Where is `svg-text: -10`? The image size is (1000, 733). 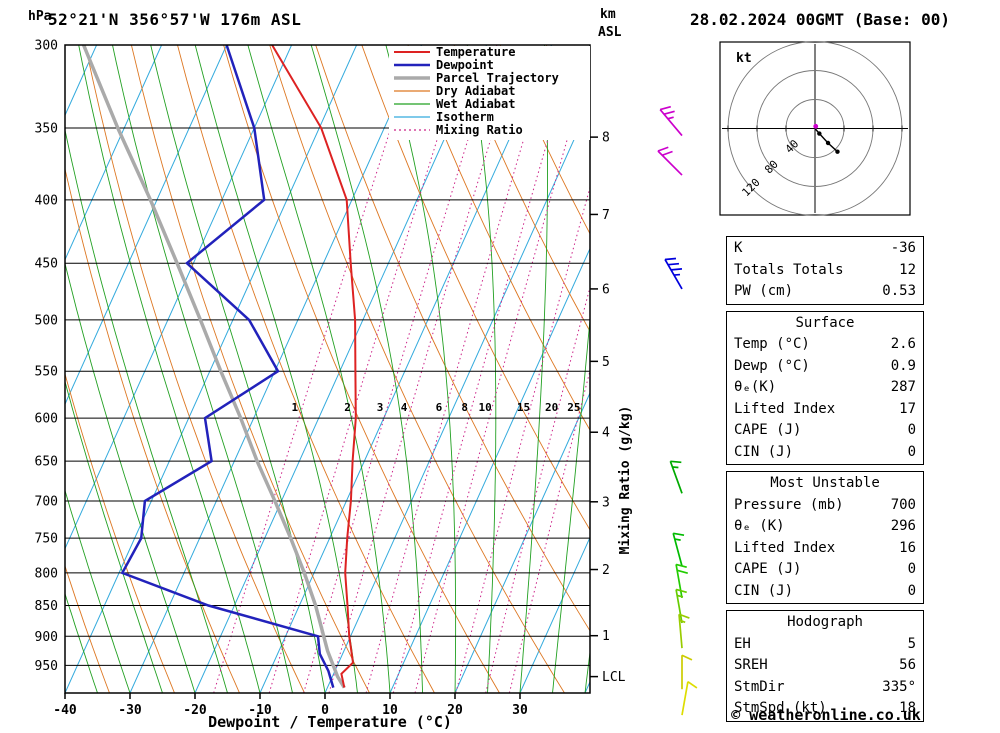
svg-text: -10 is located at coordinates (260, 710).